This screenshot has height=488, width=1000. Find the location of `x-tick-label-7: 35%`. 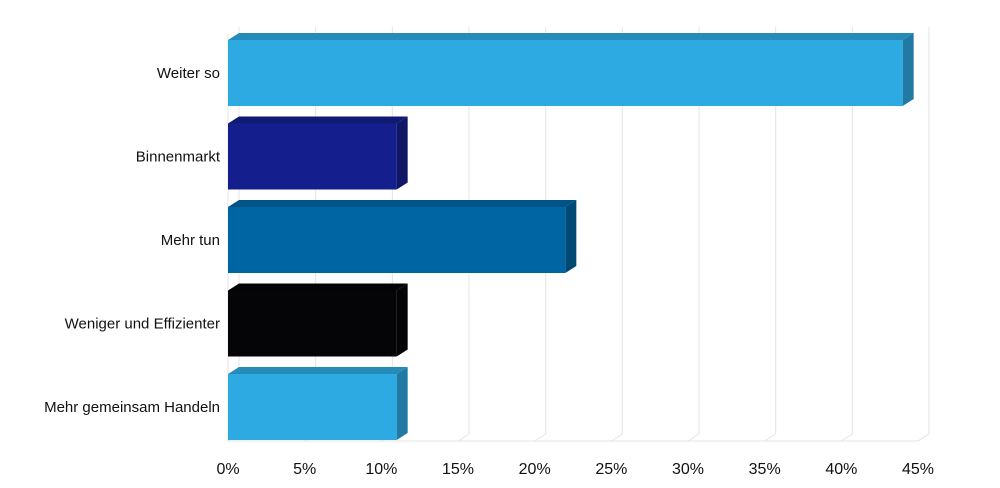

x-tick-label-7: 35% is located at coordinates (765, 469).